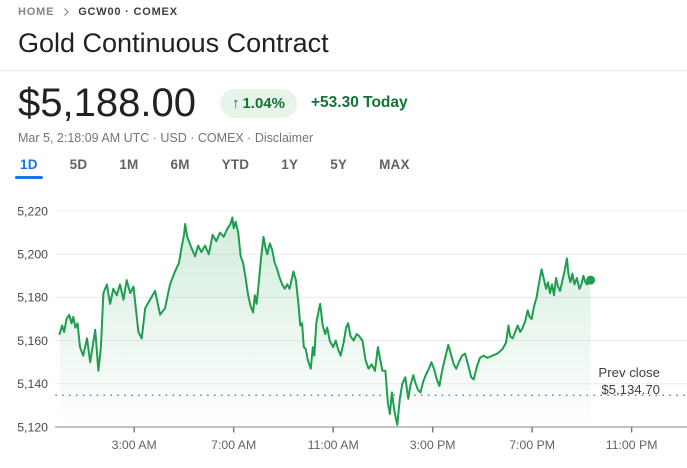 This screenshot has width=687, height=468. What do you see at coordinates (173, 43) in the screenshot?
I see `page-title: Gold Continuous Contract` at bounding box center [173, 43].